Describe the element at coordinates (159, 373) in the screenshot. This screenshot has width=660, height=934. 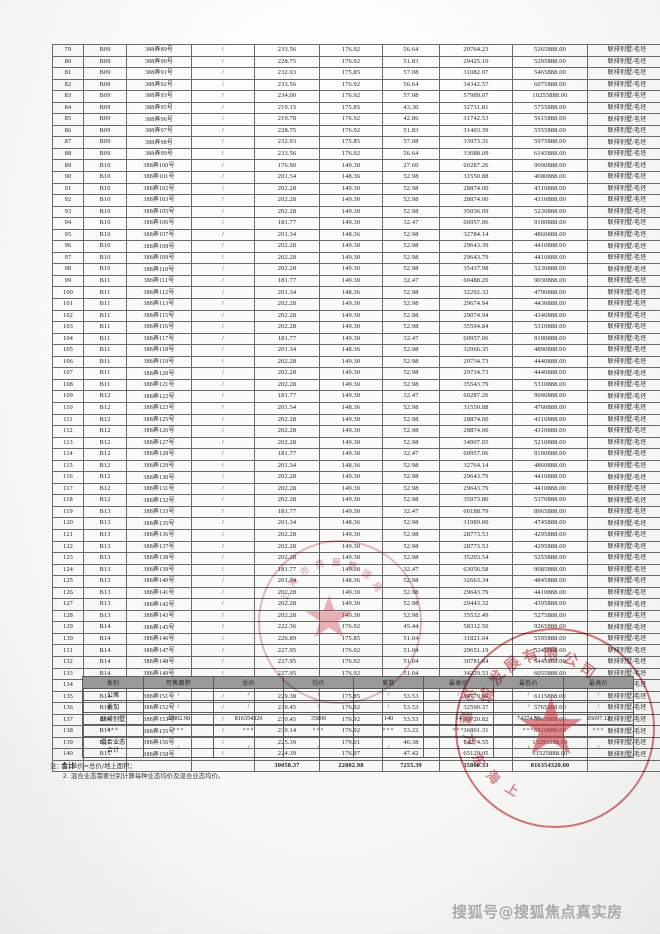
I see `cell-房号: 388弄120号` at that location.